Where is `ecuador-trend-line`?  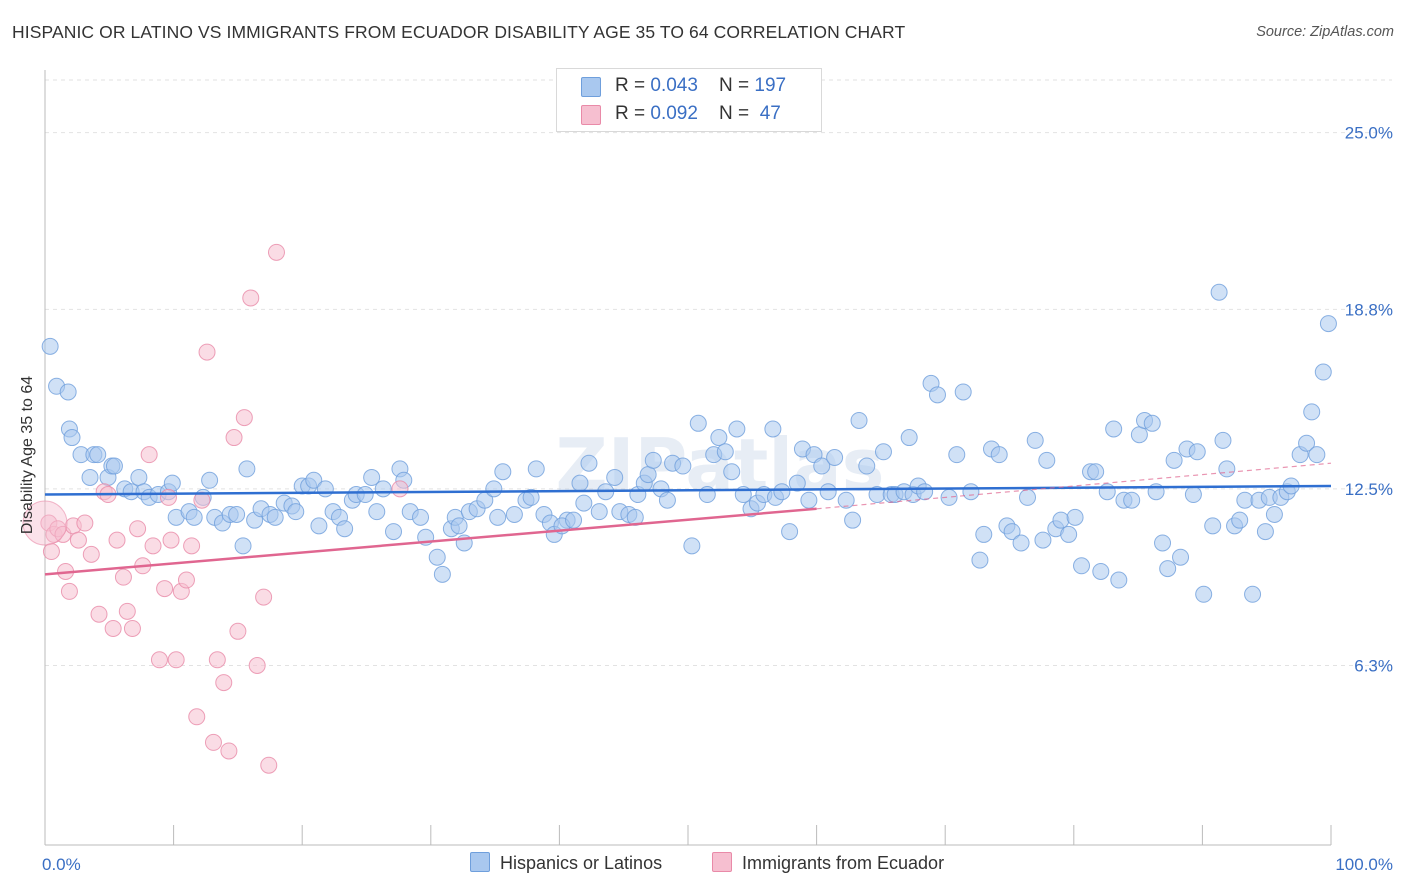
ecuador-trend-line is located at coordinates (430, 541).